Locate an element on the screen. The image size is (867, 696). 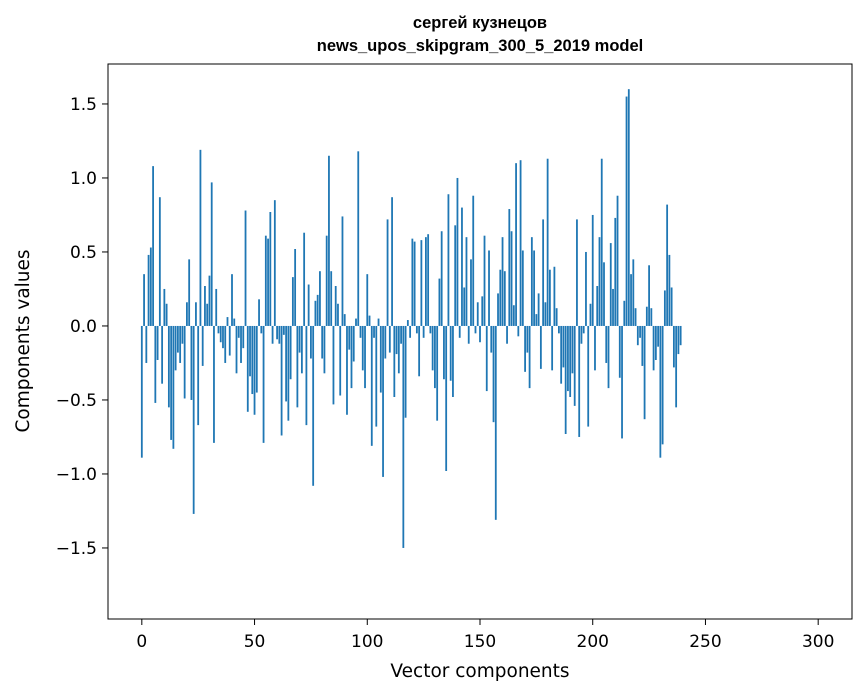
chart-title-line1: сергей кузнецов is located at coordinates (480, 23).